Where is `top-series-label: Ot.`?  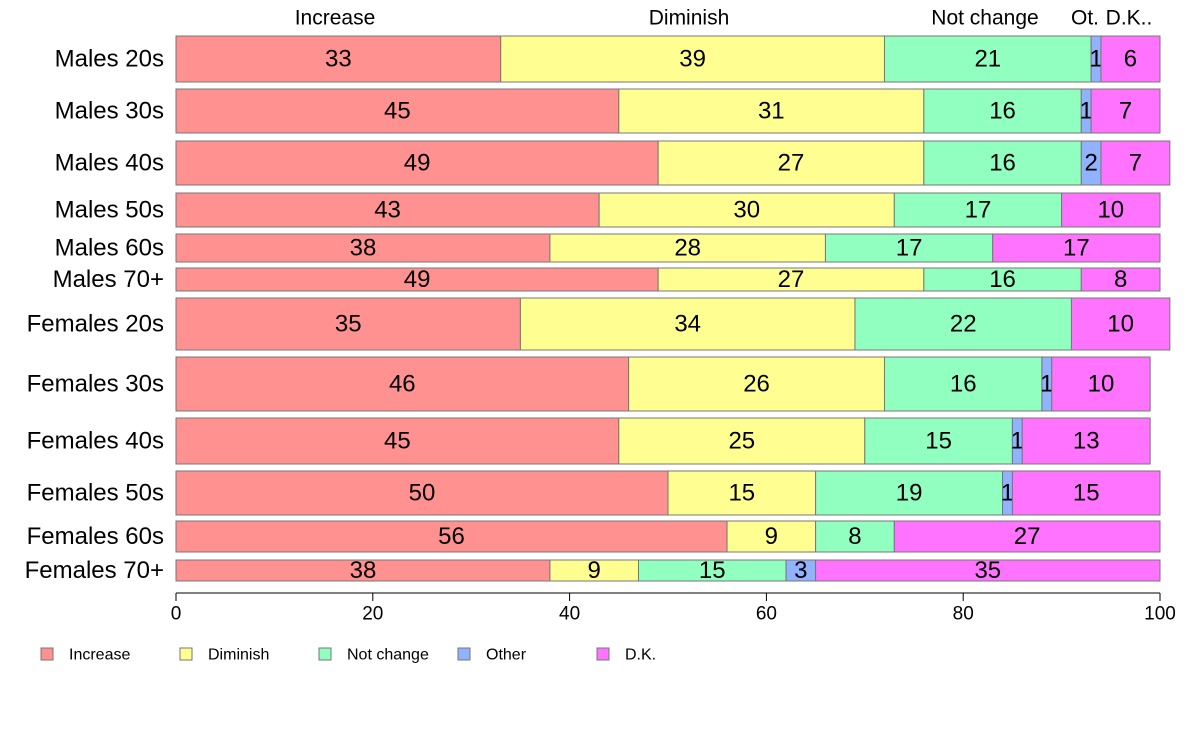 top-series-label: Ot. is located at coordinates (1085, 18).